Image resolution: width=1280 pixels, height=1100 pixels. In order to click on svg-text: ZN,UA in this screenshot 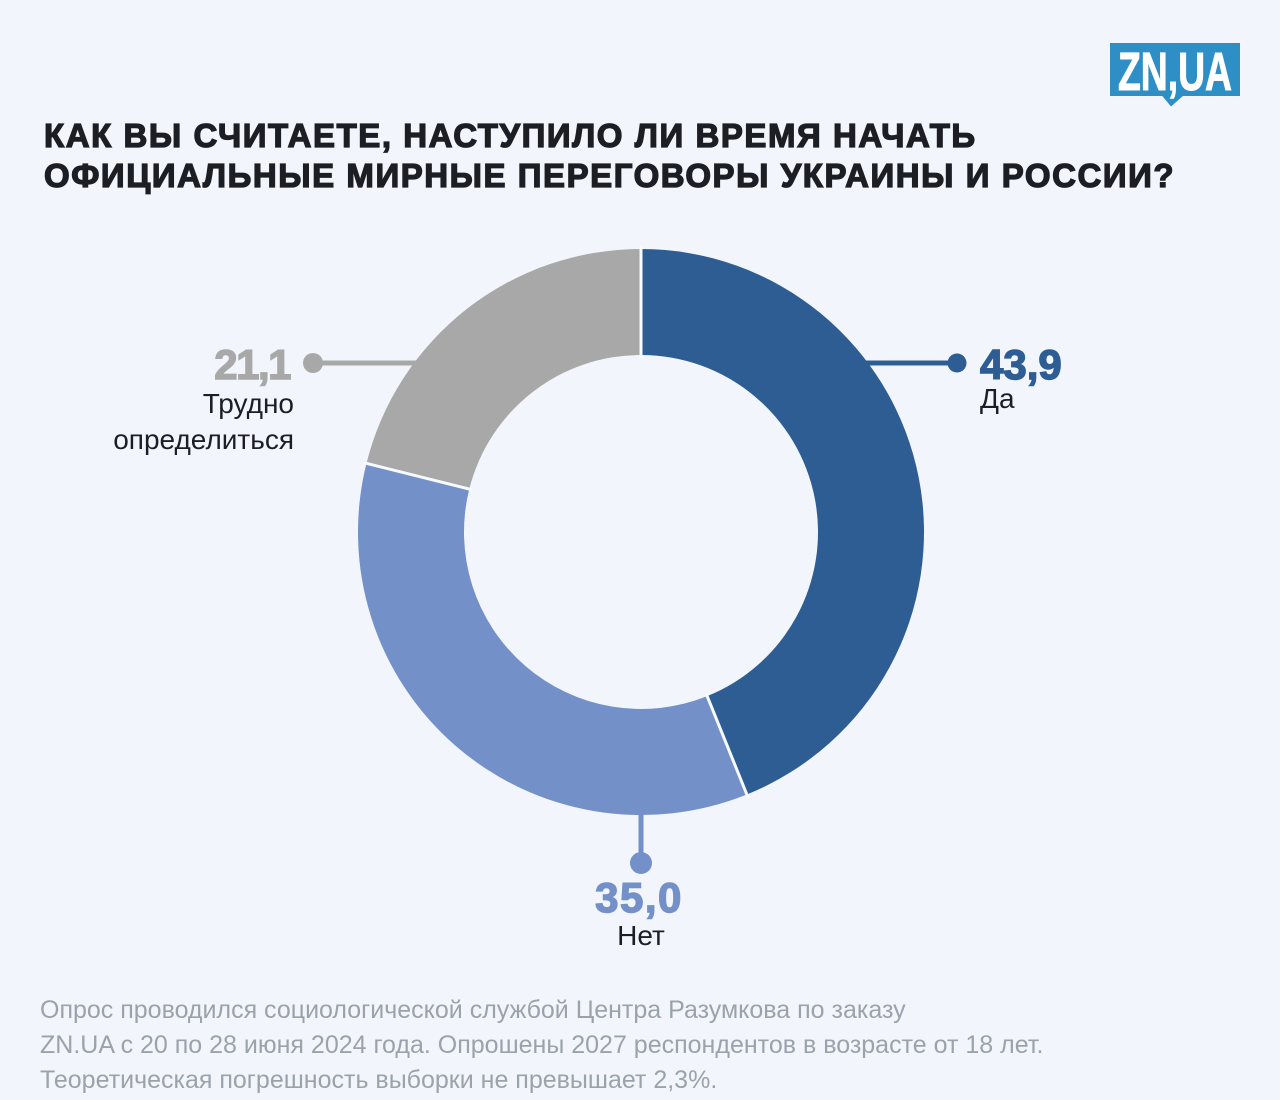, I will do `click(1175, 72)`.